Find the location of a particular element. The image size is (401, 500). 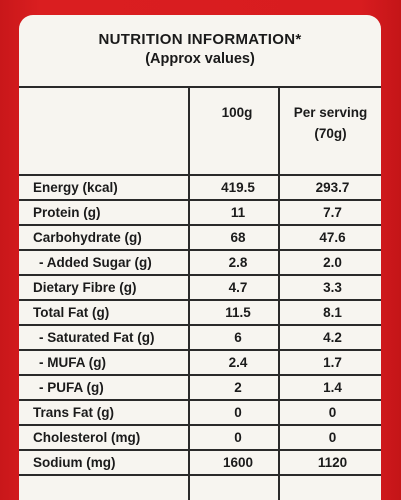

nutrient-label: - MUFA (g) is located at coordinates (104, 362).